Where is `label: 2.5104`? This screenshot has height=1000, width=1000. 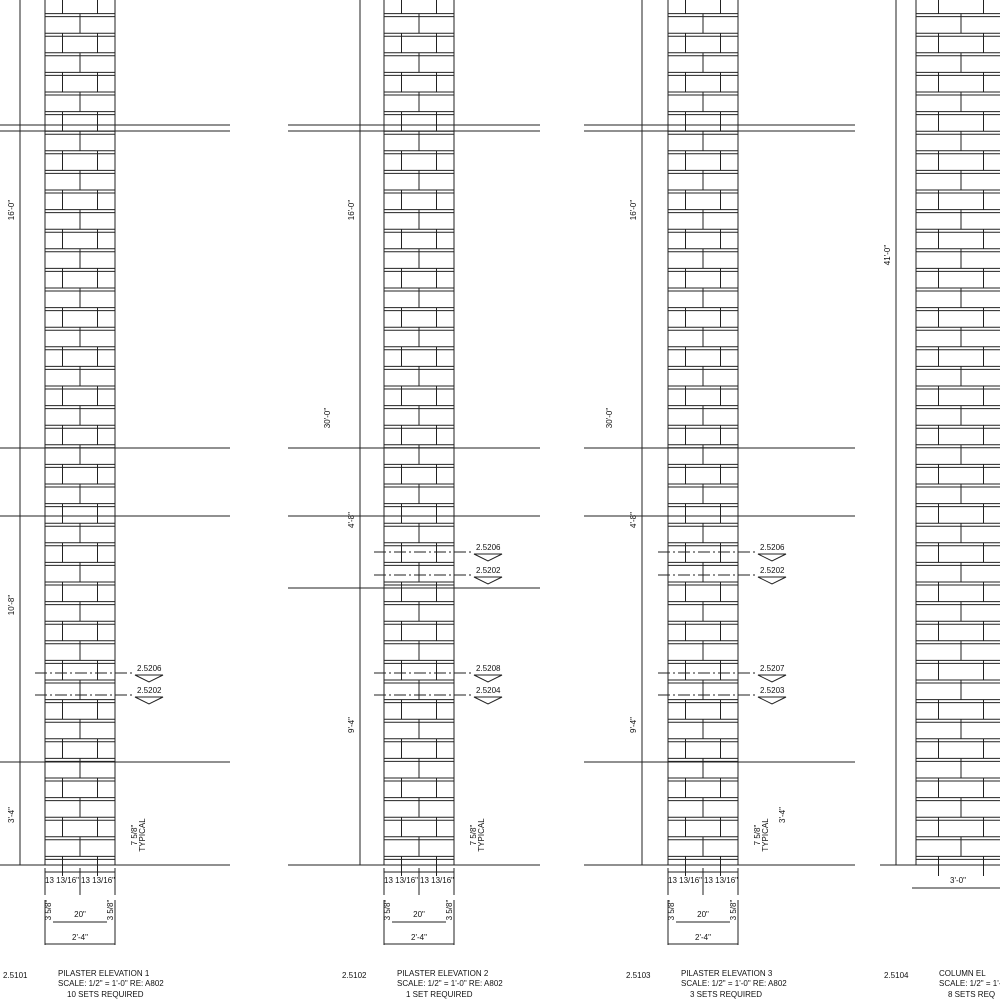 label: 2.5104 is located at coordinates (896, 975).